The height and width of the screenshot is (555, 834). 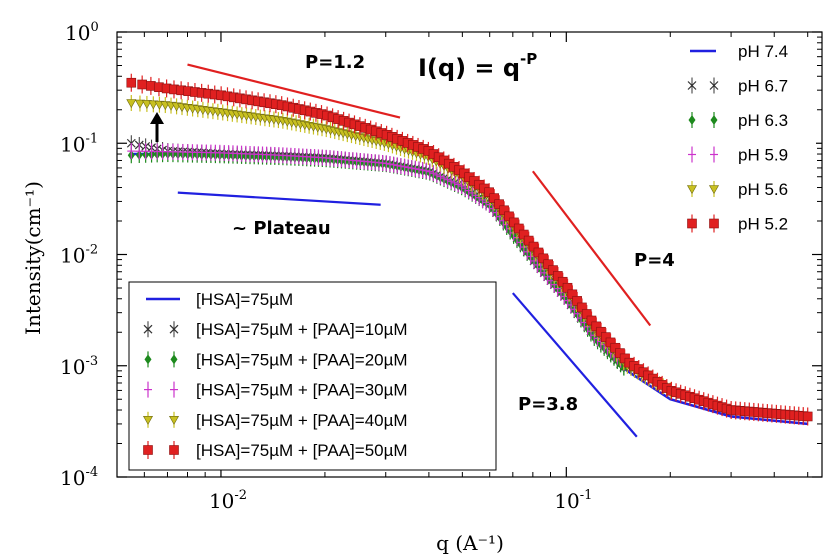 I want to click on legend-ph-item: pH 7.4, so click(x=739, y=51).